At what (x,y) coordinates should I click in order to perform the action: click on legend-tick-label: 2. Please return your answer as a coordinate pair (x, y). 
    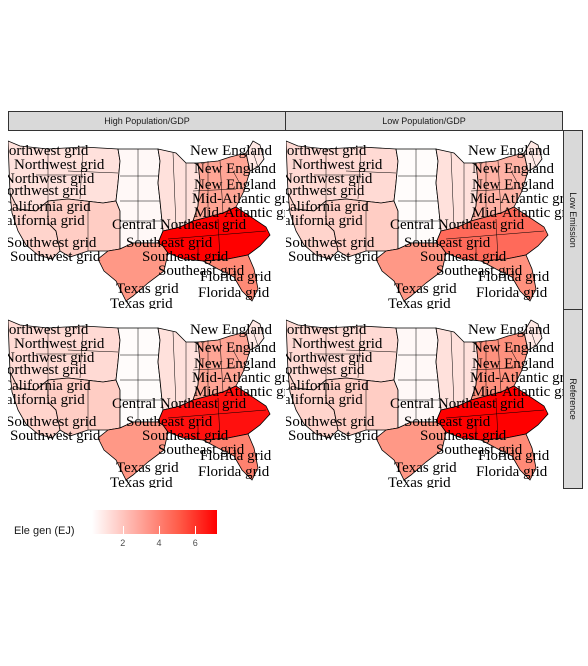
    Looking at the image, I should click on (123, 543).